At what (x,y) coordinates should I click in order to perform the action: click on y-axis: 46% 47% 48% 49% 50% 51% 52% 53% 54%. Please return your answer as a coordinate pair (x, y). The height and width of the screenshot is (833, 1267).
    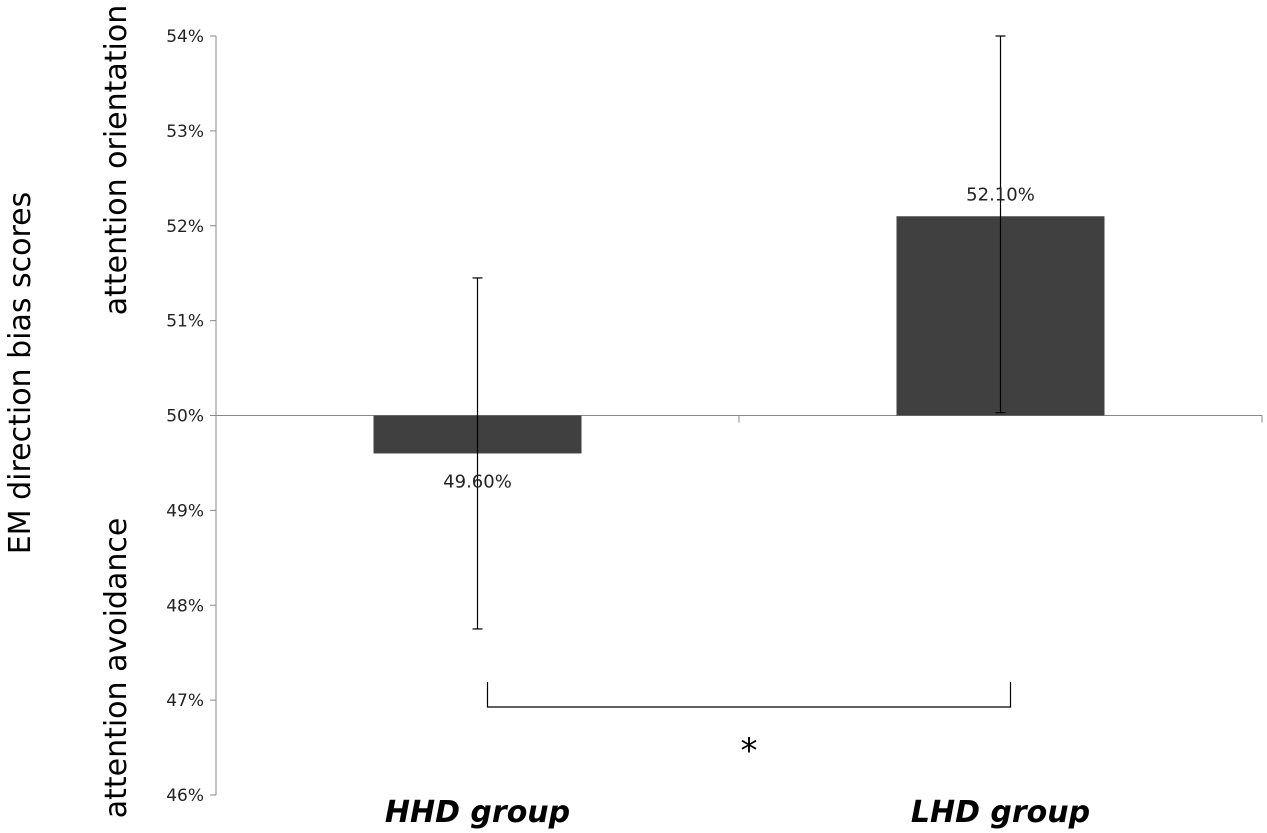
    Looking at the image, I should click on (191, 416).